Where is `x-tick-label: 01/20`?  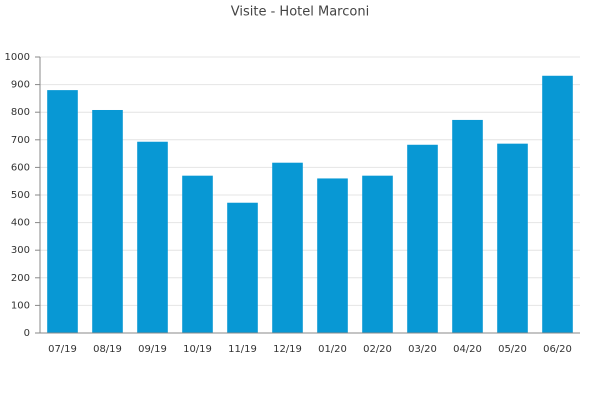
x-tick-label: 01/20 is located at coordinates (332, 349).